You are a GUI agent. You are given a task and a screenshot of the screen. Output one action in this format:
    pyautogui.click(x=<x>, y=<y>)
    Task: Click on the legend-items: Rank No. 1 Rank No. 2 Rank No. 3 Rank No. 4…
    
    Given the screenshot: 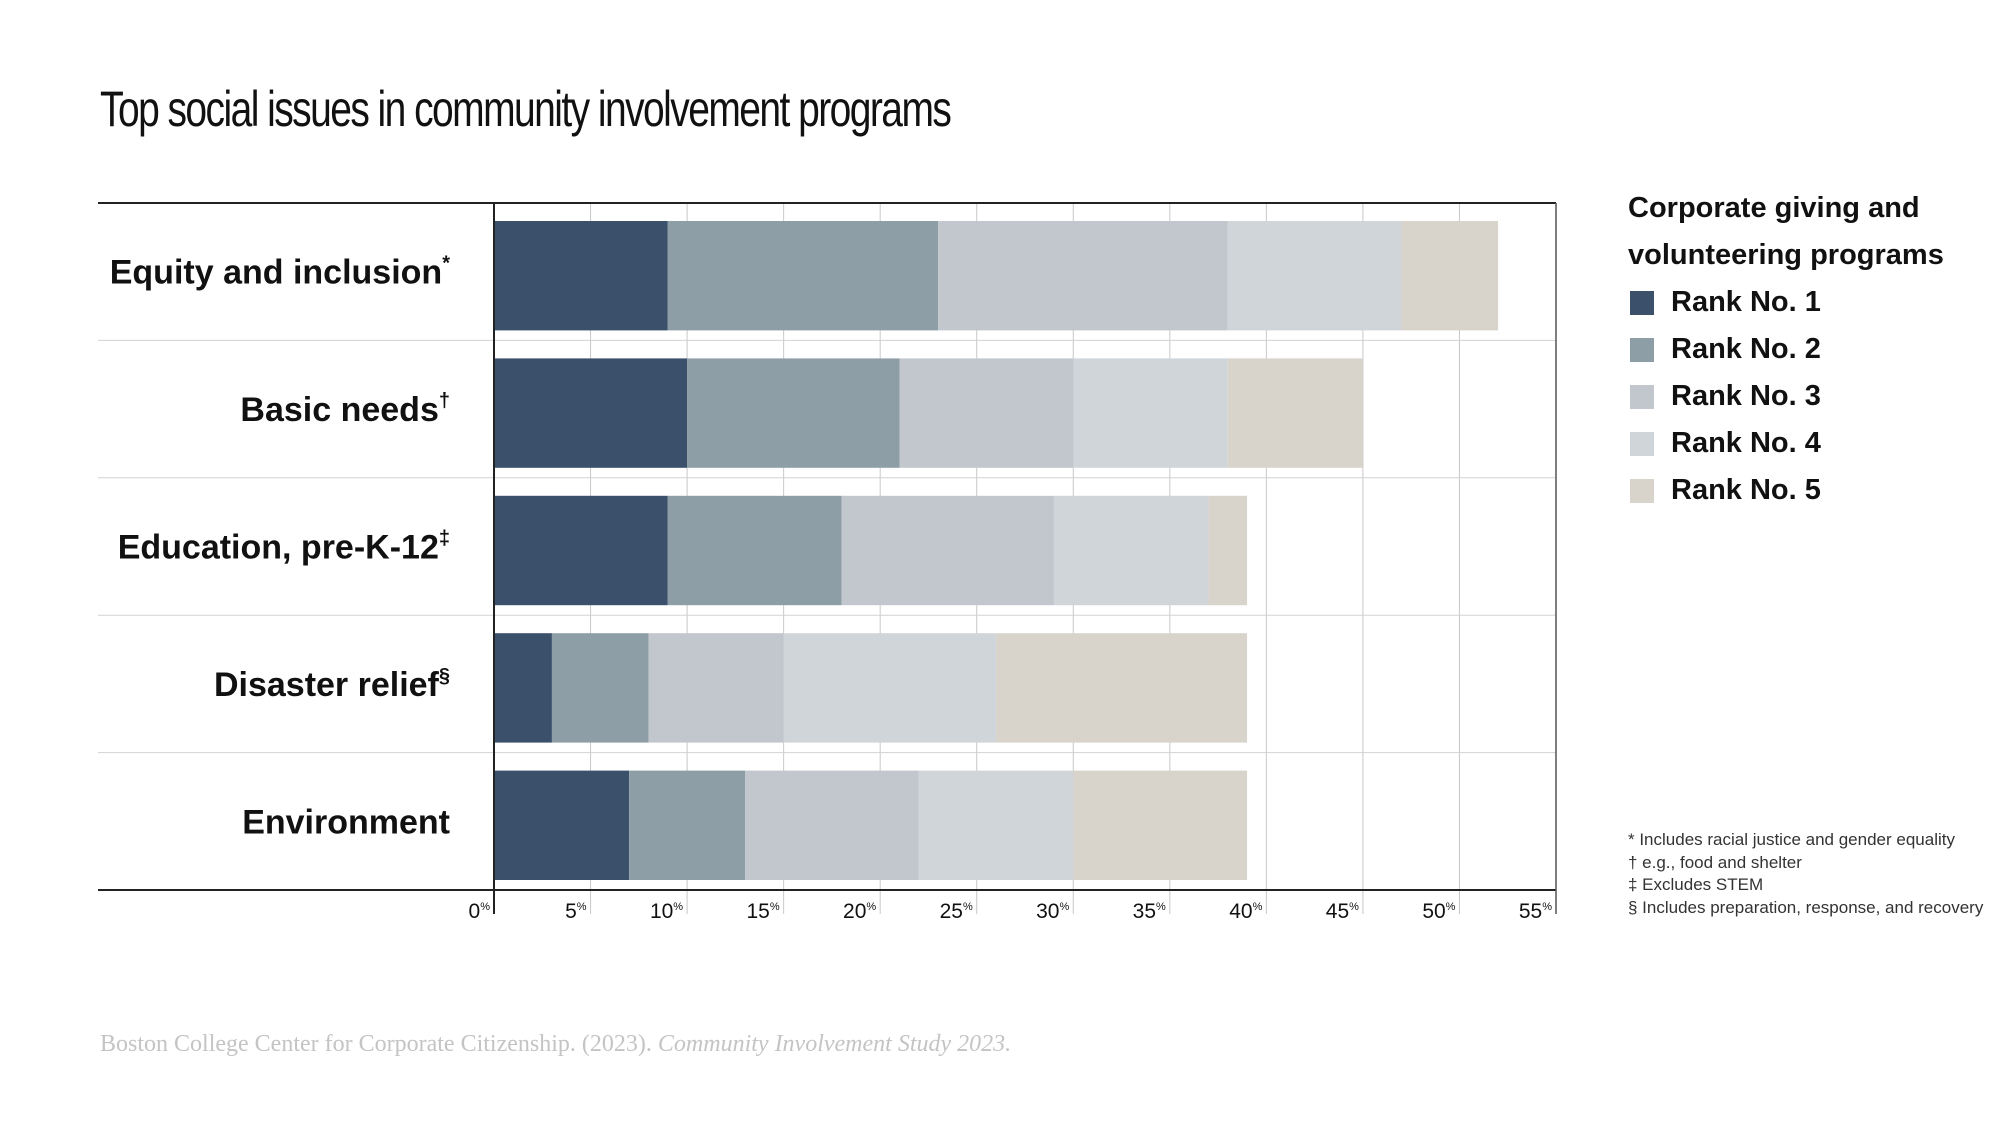 What is the action you would take?
    pyautogui.click(x=1798, y=396)
    